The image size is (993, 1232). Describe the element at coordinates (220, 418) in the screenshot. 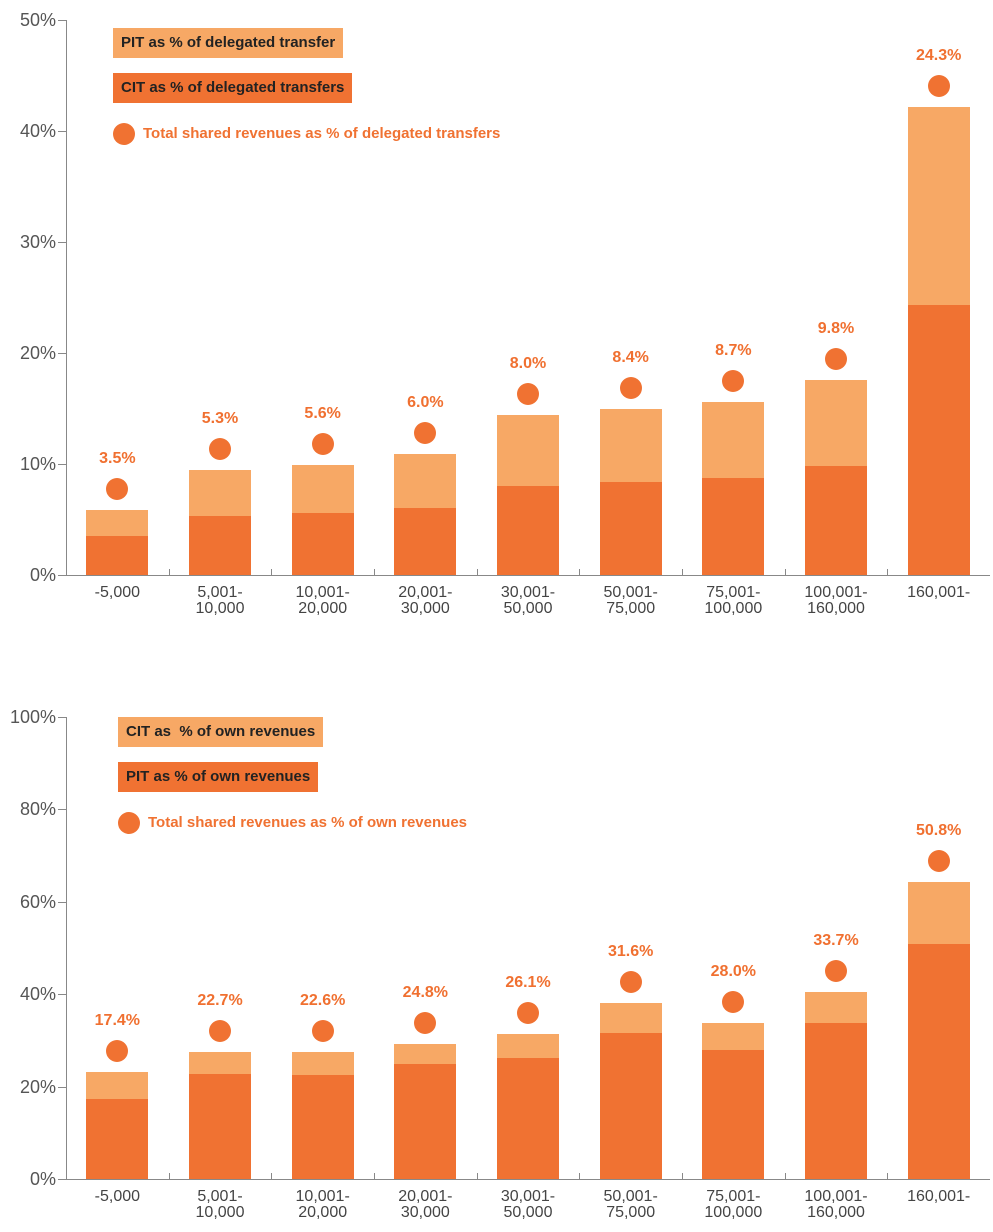

I see `value-label: 5.3%` at that location.